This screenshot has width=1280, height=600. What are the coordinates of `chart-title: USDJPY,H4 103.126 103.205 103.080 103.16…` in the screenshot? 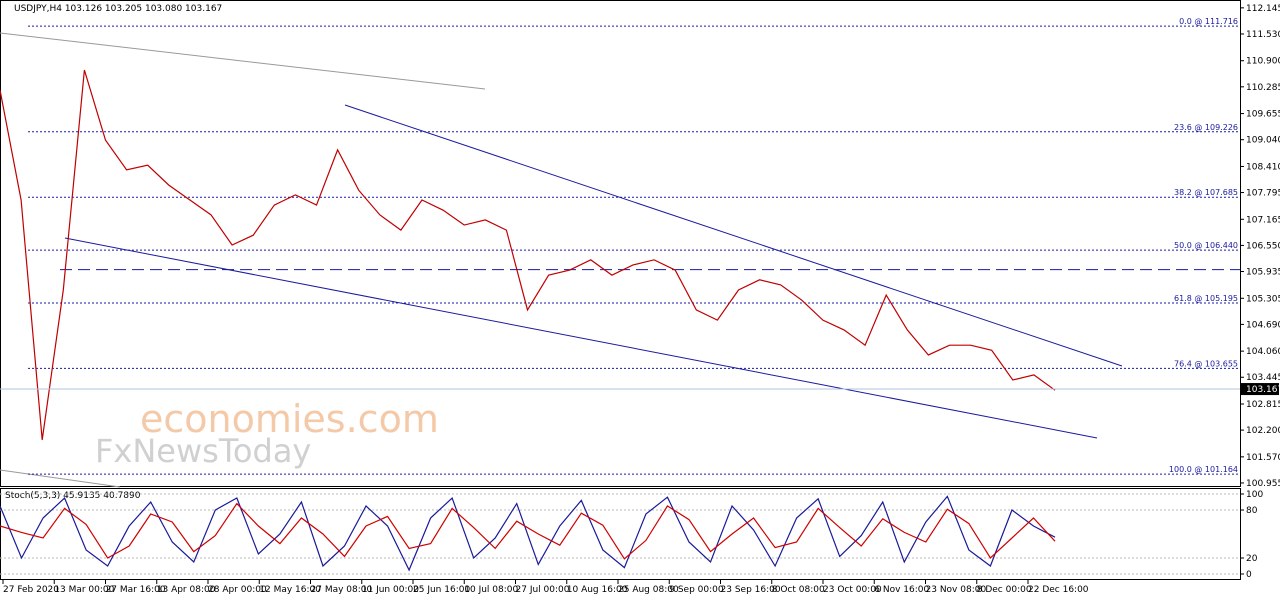 It's located at (118, 9).